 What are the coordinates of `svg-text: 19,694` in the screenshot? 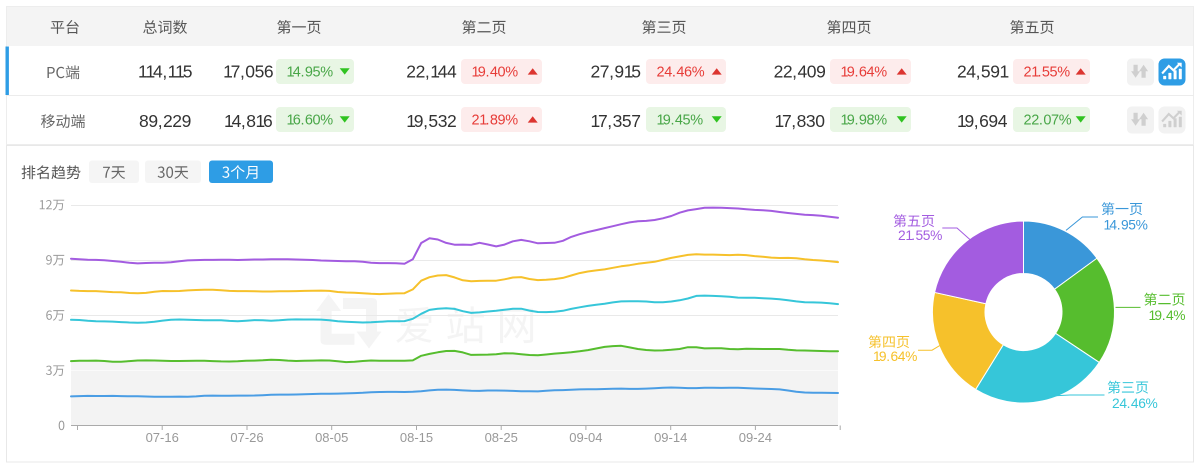 It's located at (982, 121).